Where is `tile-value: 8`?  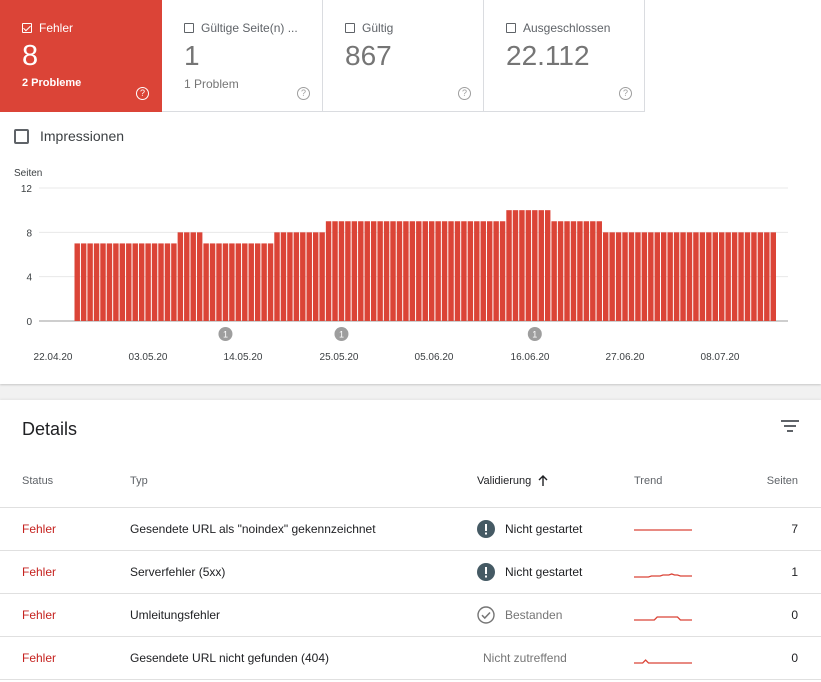 tile-value: 8 is located at coordinates (30, 56).